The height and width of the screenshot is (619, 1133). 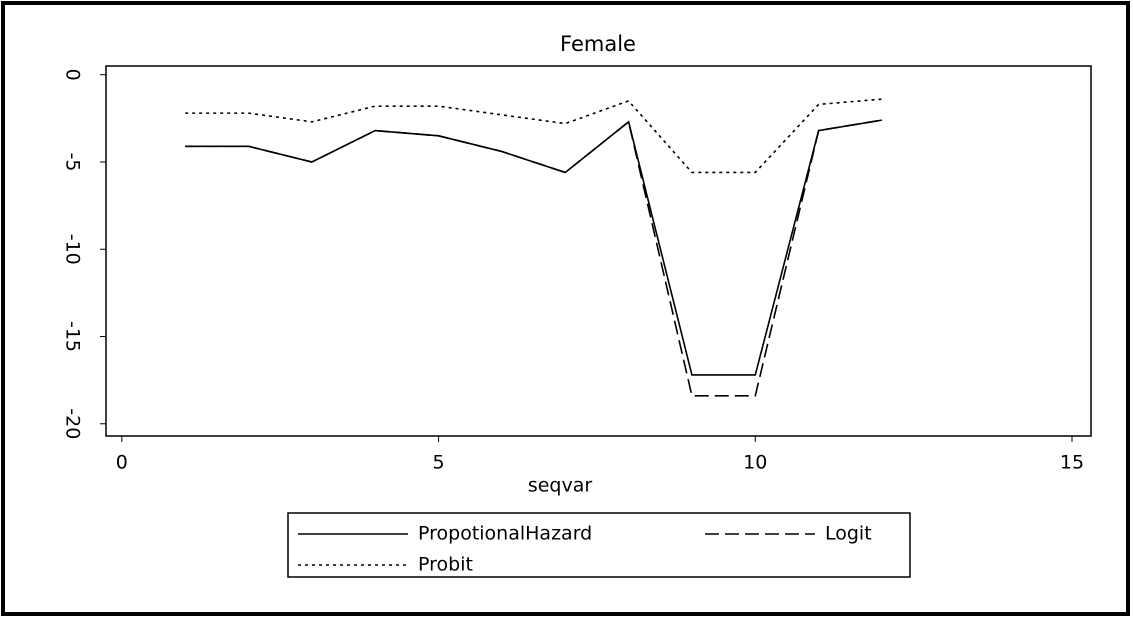 I want to click on chart-title: Female, so click(x=598, y=44).